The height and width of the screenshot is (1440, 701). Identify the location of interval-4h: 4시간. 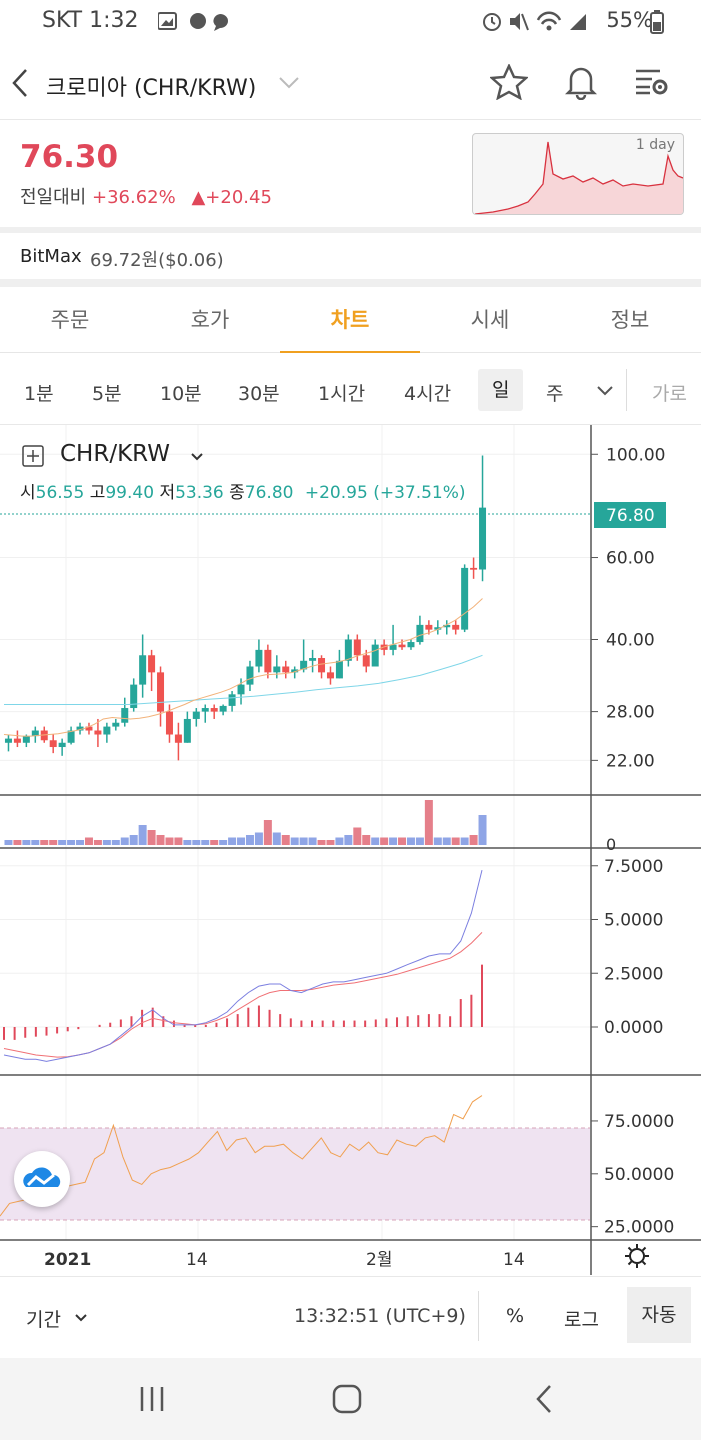
(428, 394).